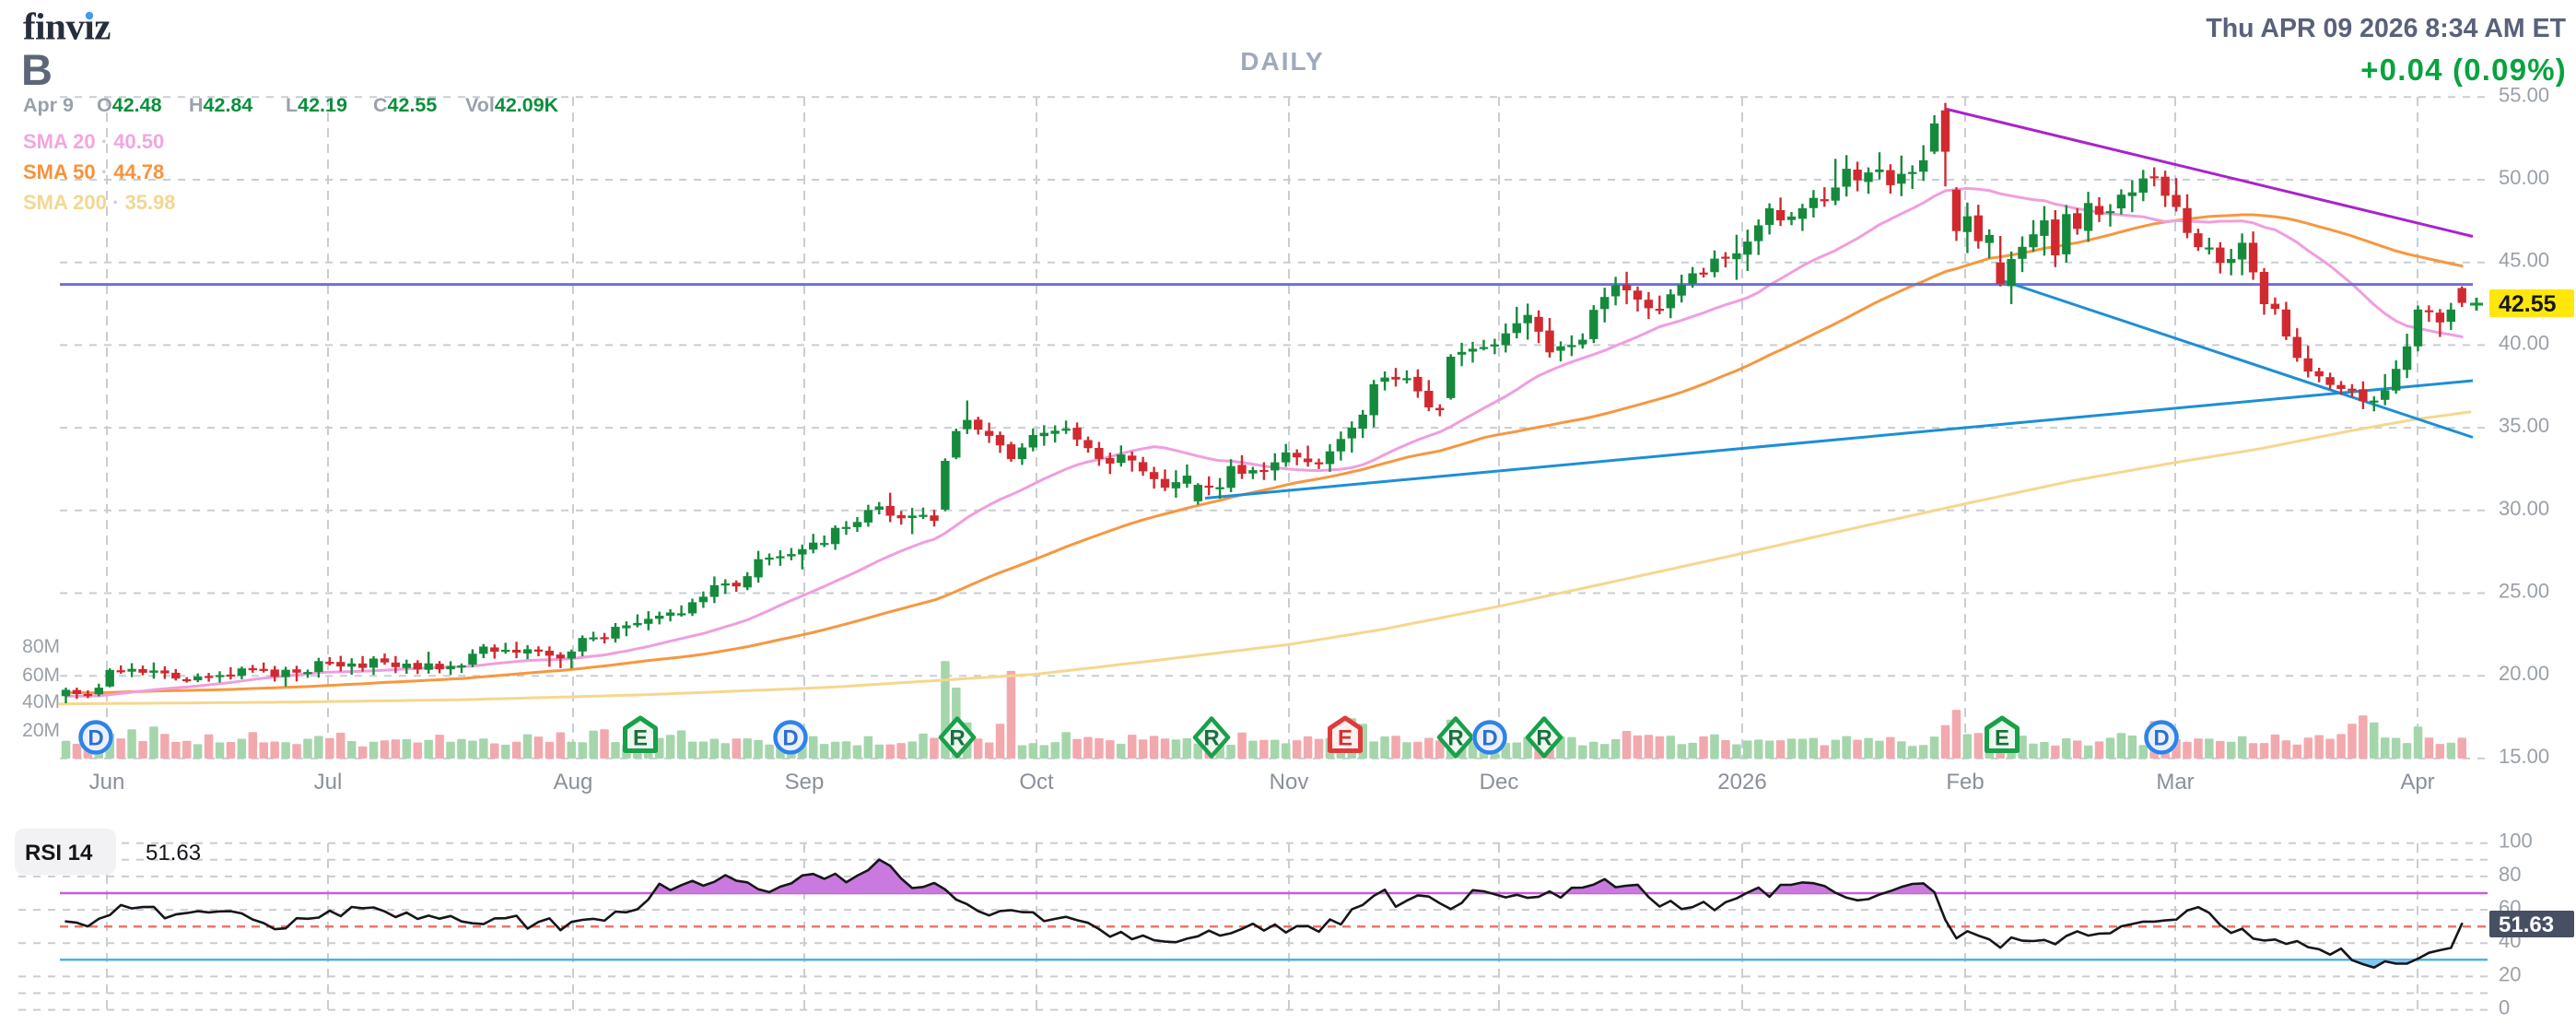  Describe the element at coordinates (2463, 70) in the screenshot. I see `svg-text: +0.04 (0.09%)` at that location.